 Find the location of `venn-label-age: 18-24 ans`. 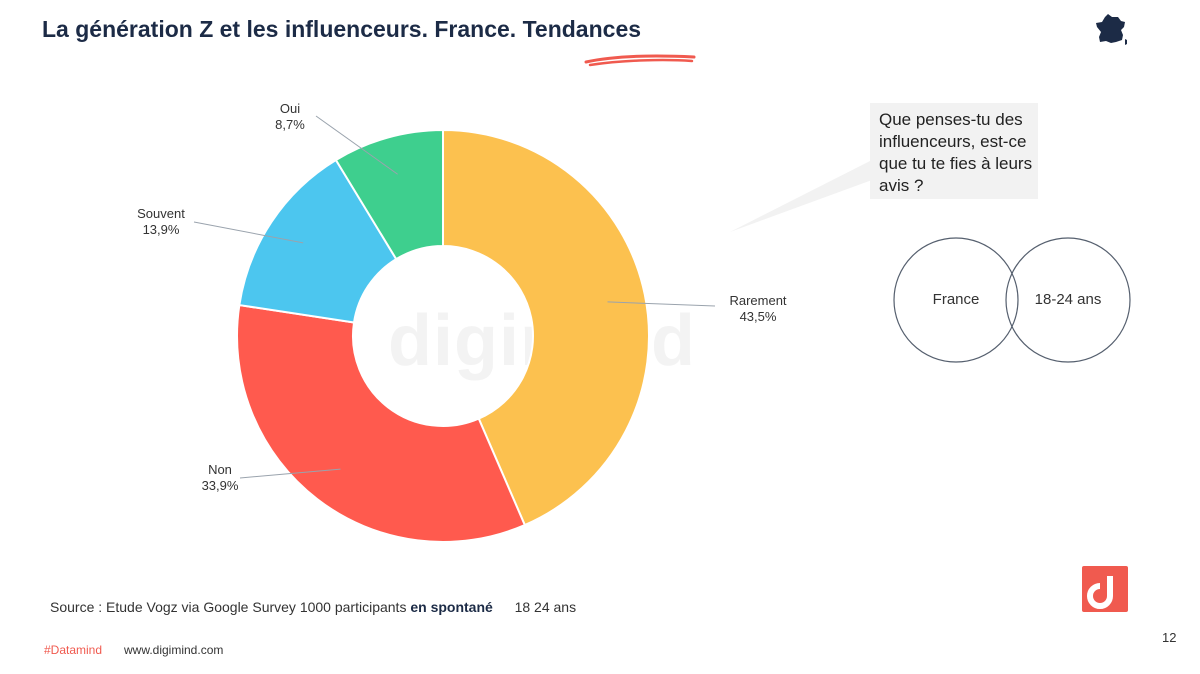

venn-label-age: 18-24 ans is located at coordinates (1068, 299).